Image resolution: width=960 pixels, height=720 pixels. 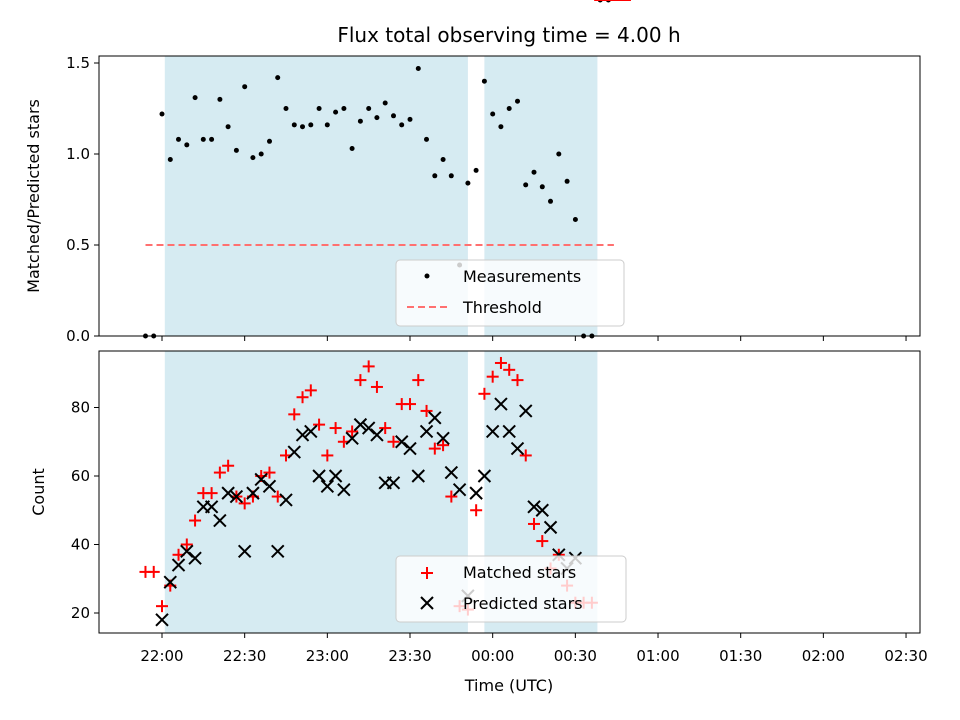 I want to click on y-tick-label: 0.5, so click(x=78, y=245).